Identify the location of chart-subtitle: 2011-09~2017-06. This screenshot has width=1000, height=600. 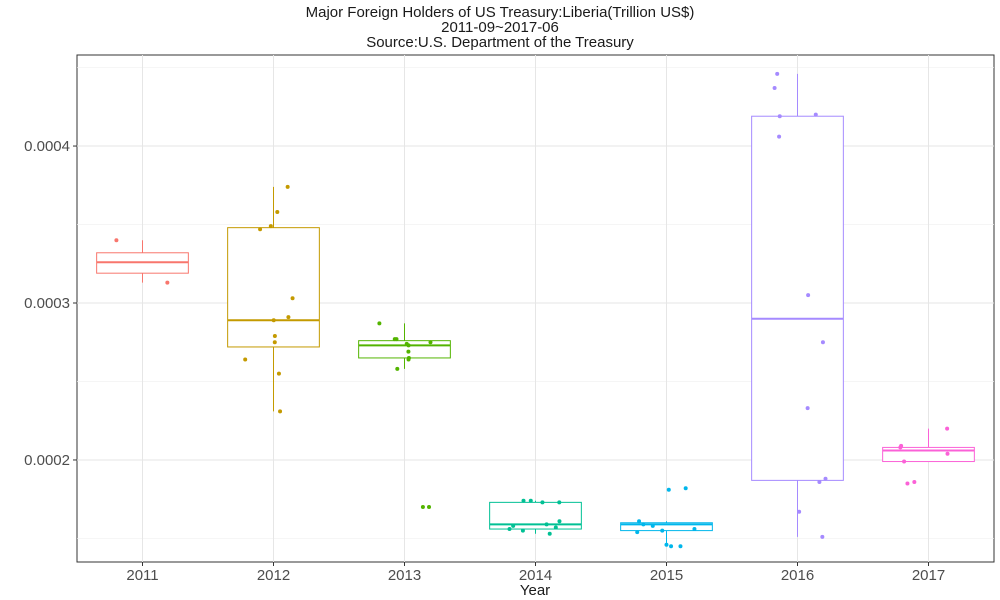
(500, 27).